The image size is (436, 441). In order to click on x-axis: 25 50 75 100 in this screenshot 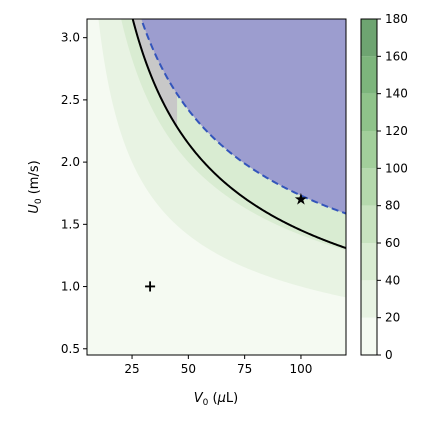, I will do `click(218, 365)`.